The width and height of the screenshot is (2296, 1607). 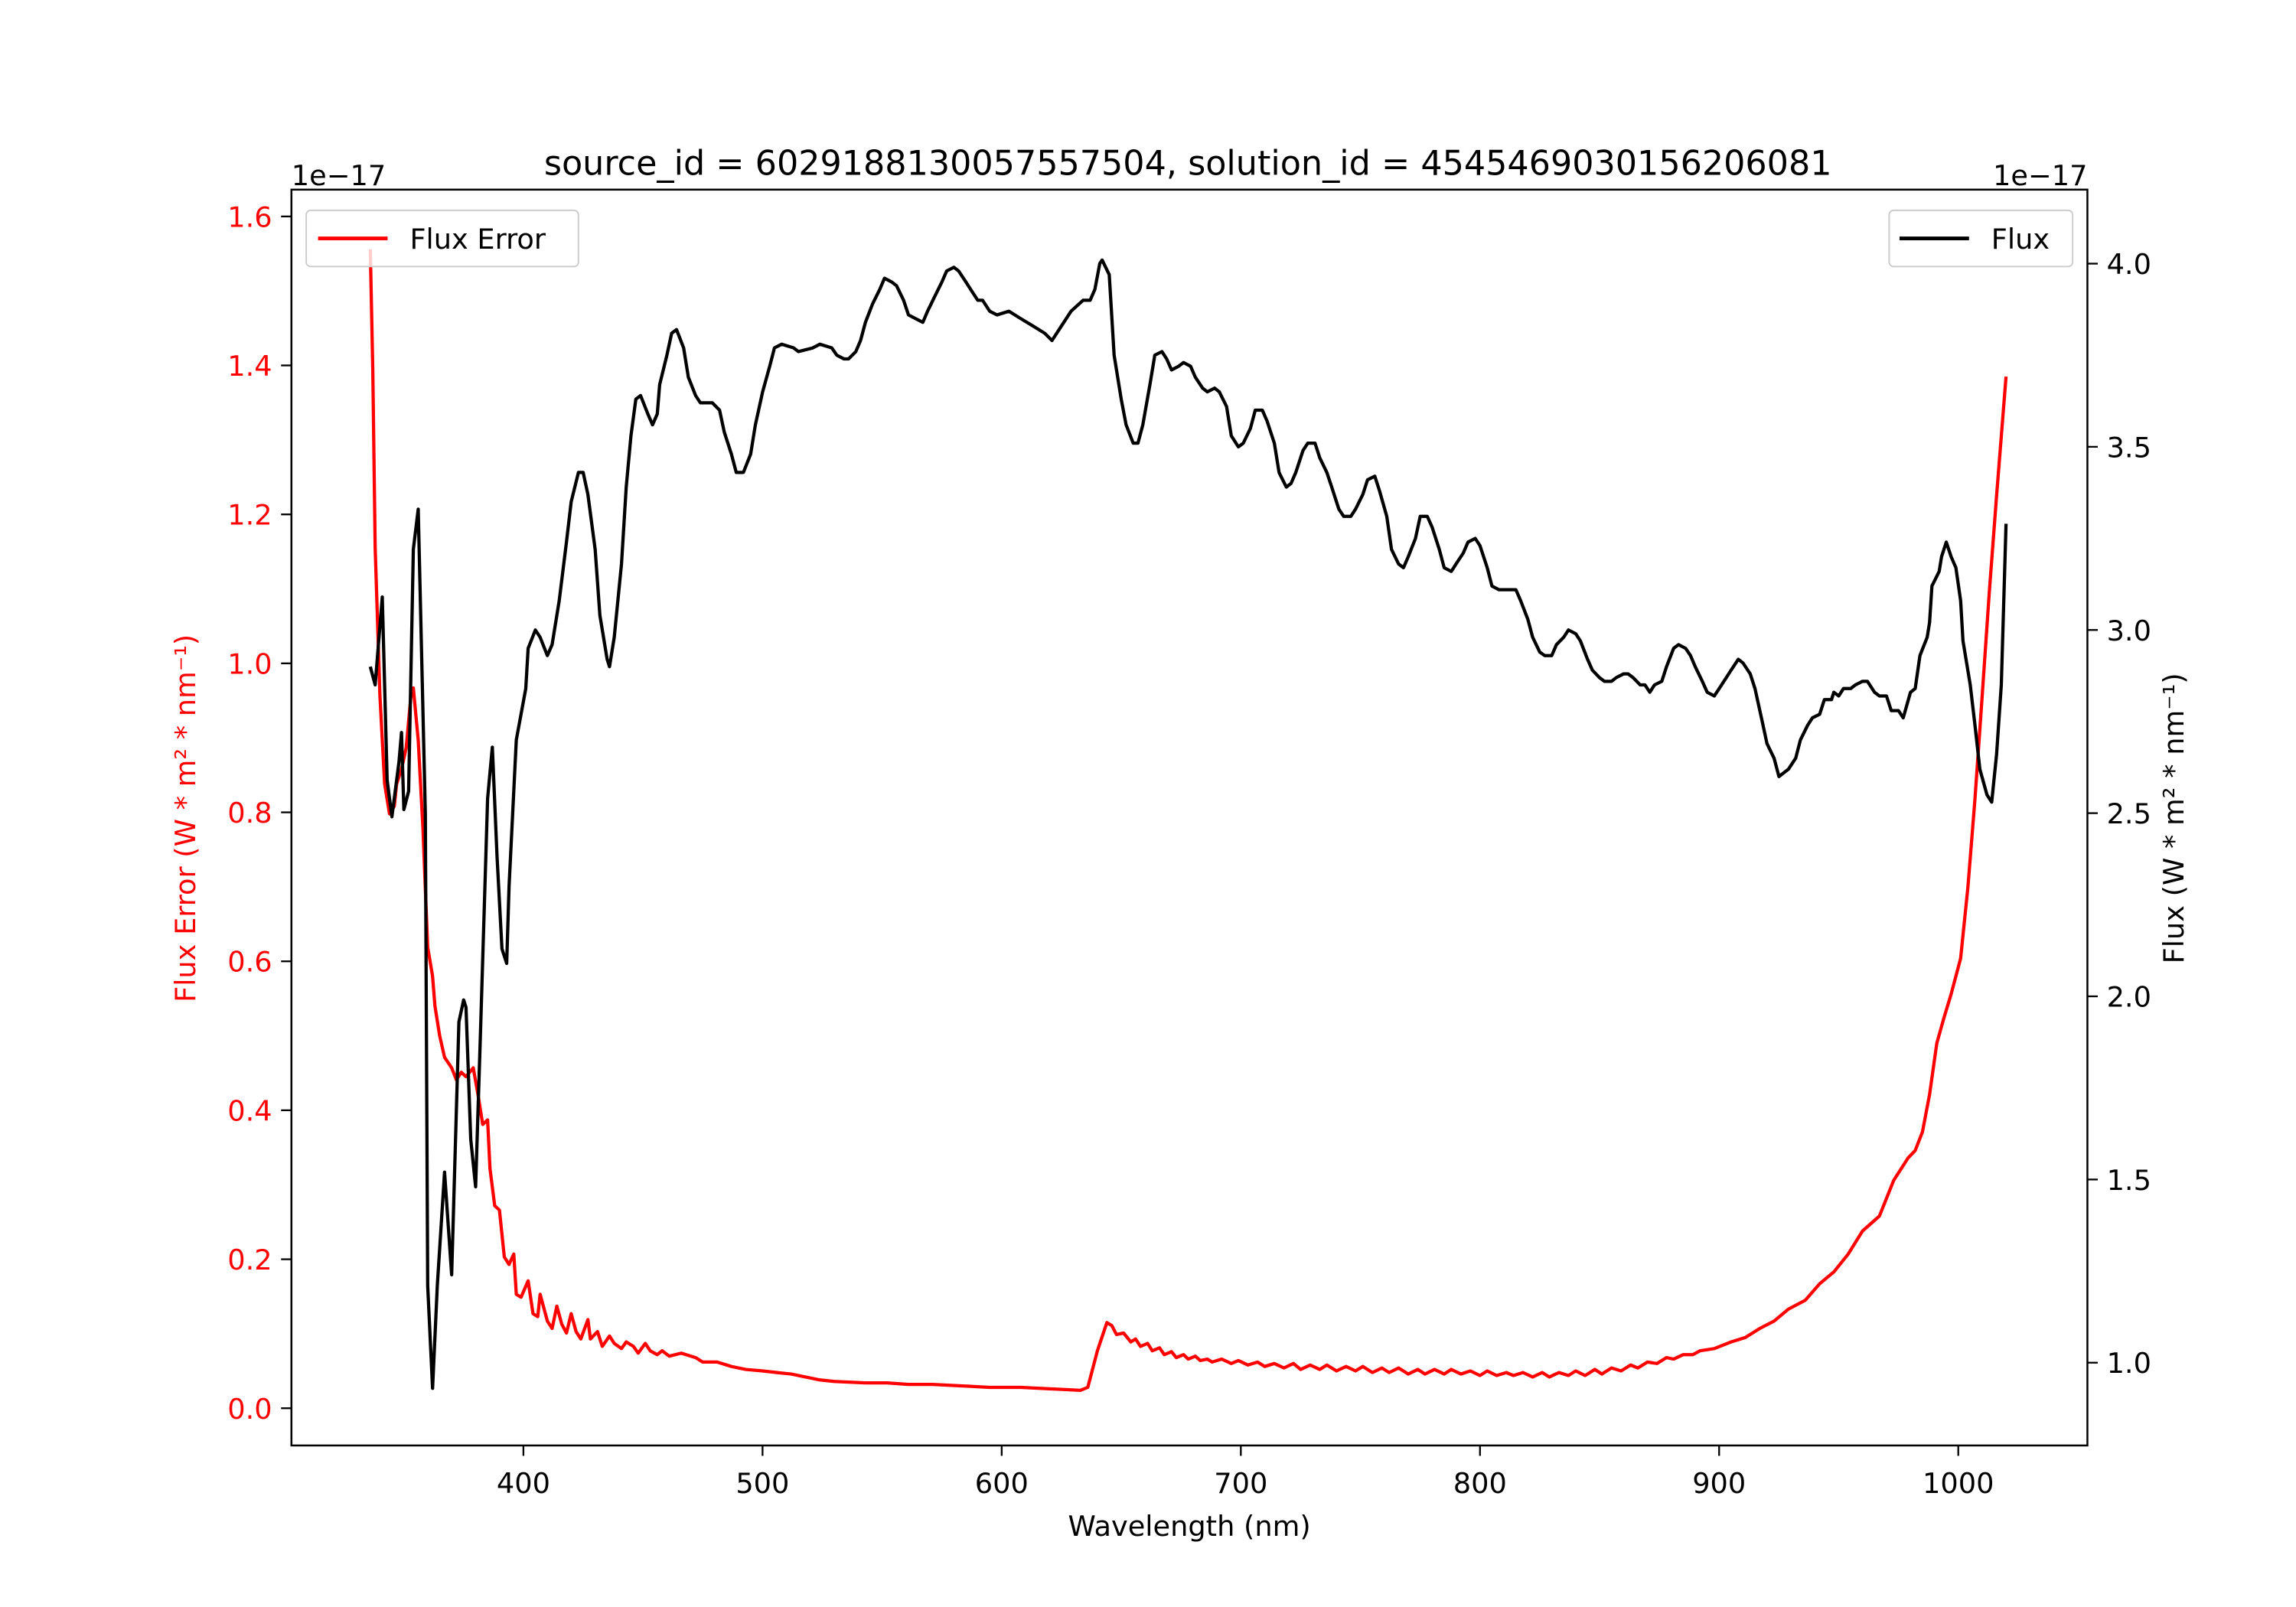 What do you see at coordinates (339, 175) in the screenshot?
I see `left-offset-text: 1e−17` at bounding box center [339, 175].